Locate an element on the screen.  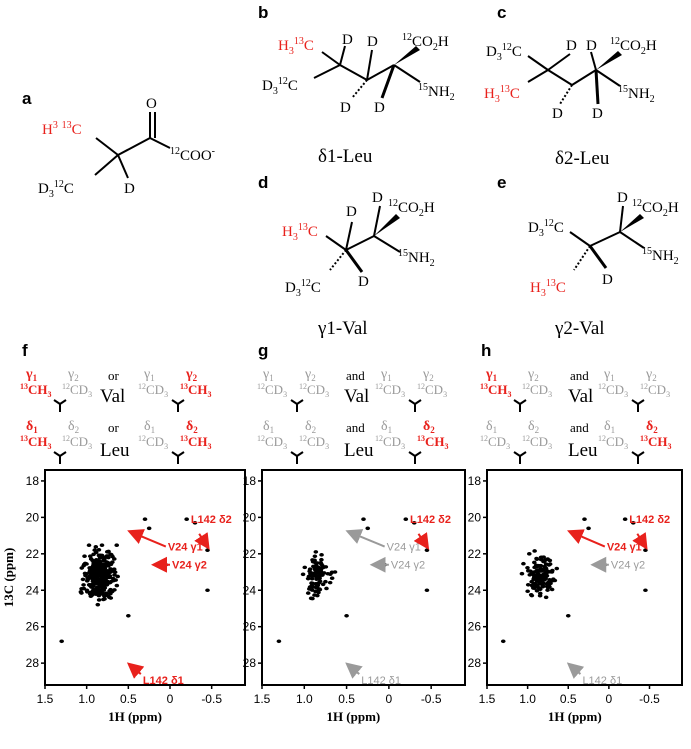
methyl-13c-label: H313C is located at coordinates (548, 288).